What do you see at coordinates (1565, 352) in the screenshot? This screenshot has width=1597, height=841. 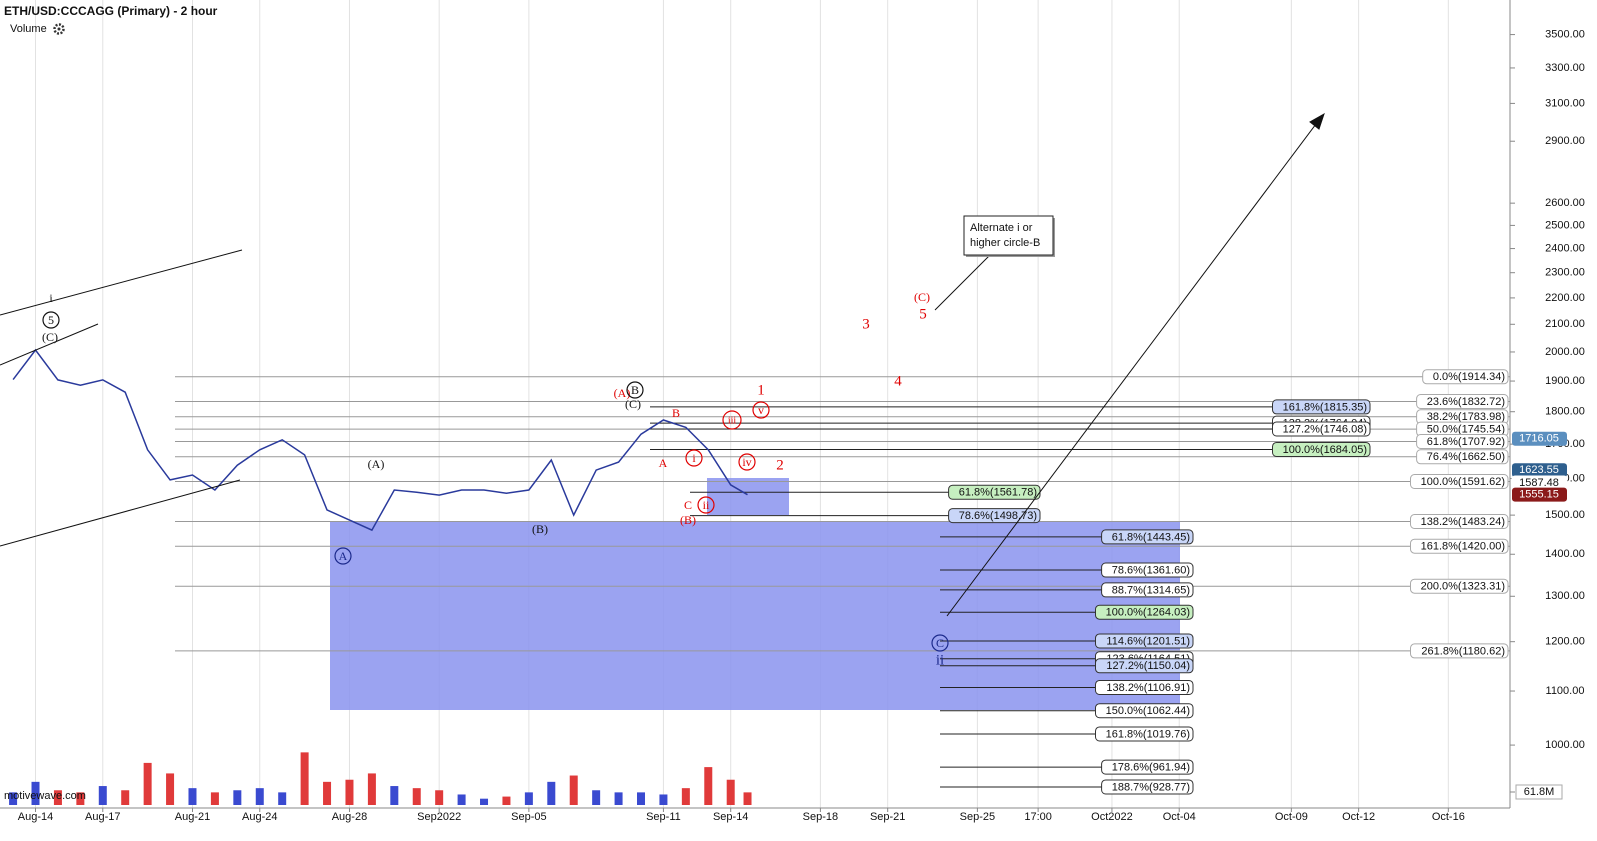 I see `y-tick-label: 2000.00` at bounding box center [1565, 352].